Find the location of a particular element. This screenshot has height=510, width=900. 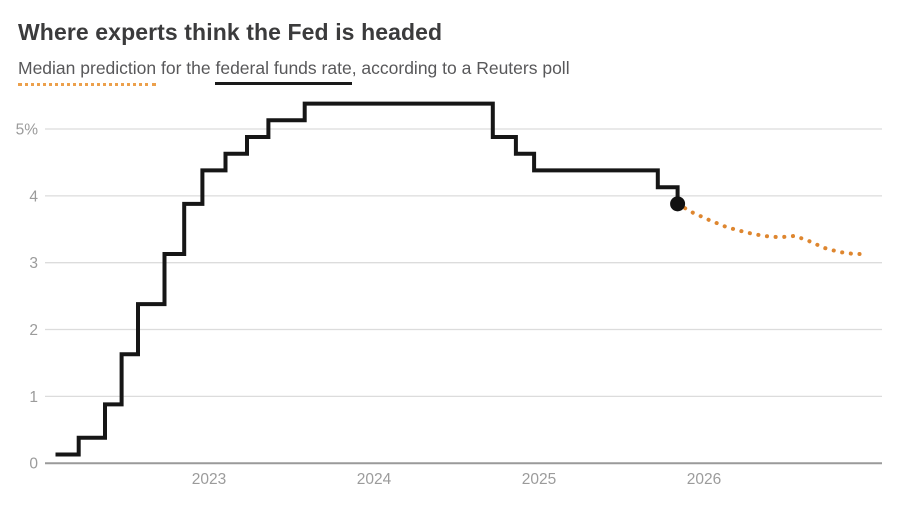

x-tick-label: 2024 is located at coordinates (374, 479).